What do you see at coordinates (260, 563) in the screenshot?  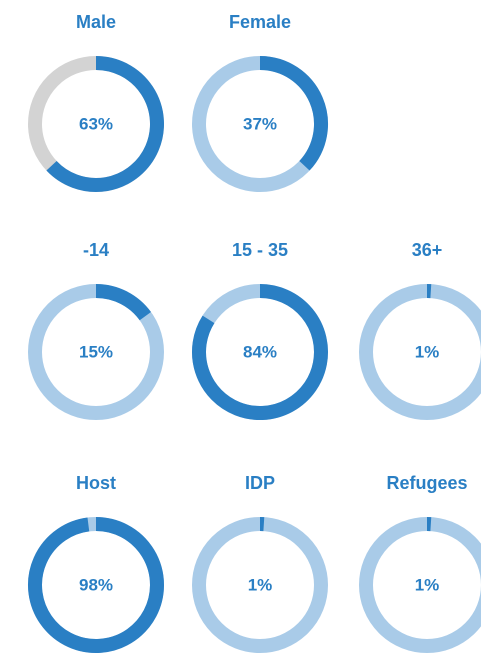 I see `donut: IDP 1%` at bounding box center [260, 563].